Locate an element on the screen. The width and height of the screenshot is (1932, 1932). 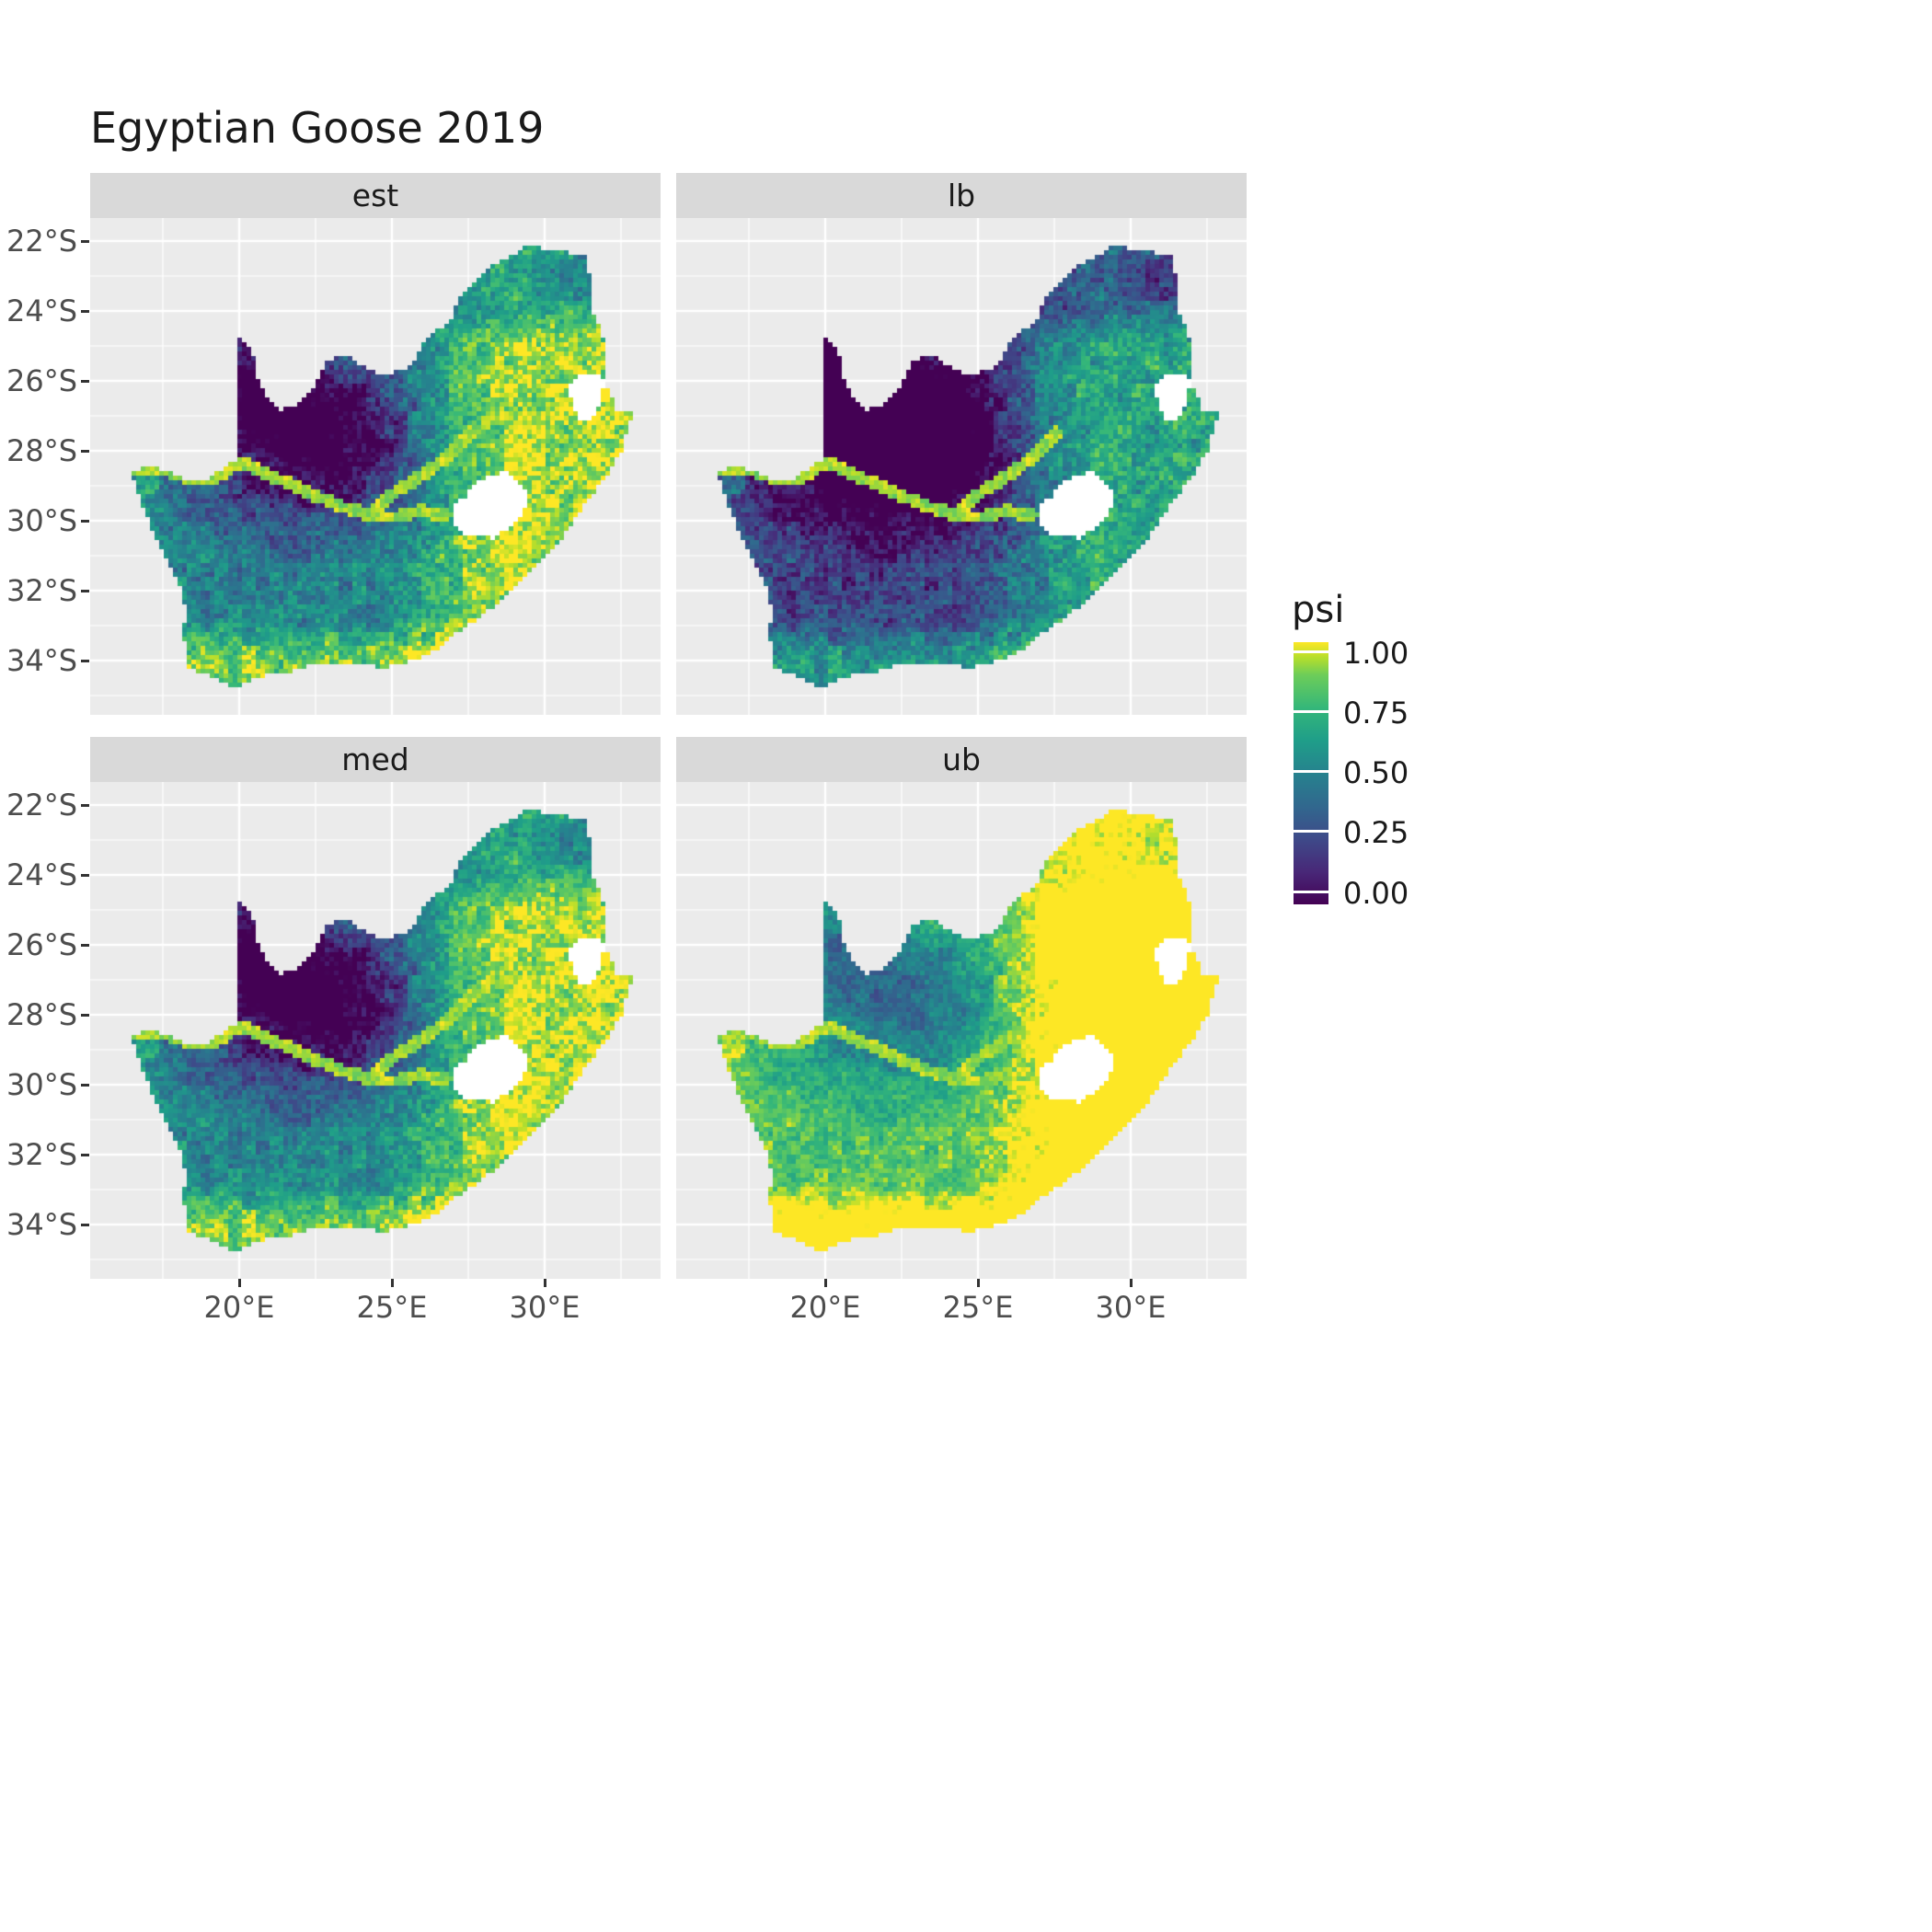
legend-tick-label: 0.25 is located at coordinates (1376, 832).